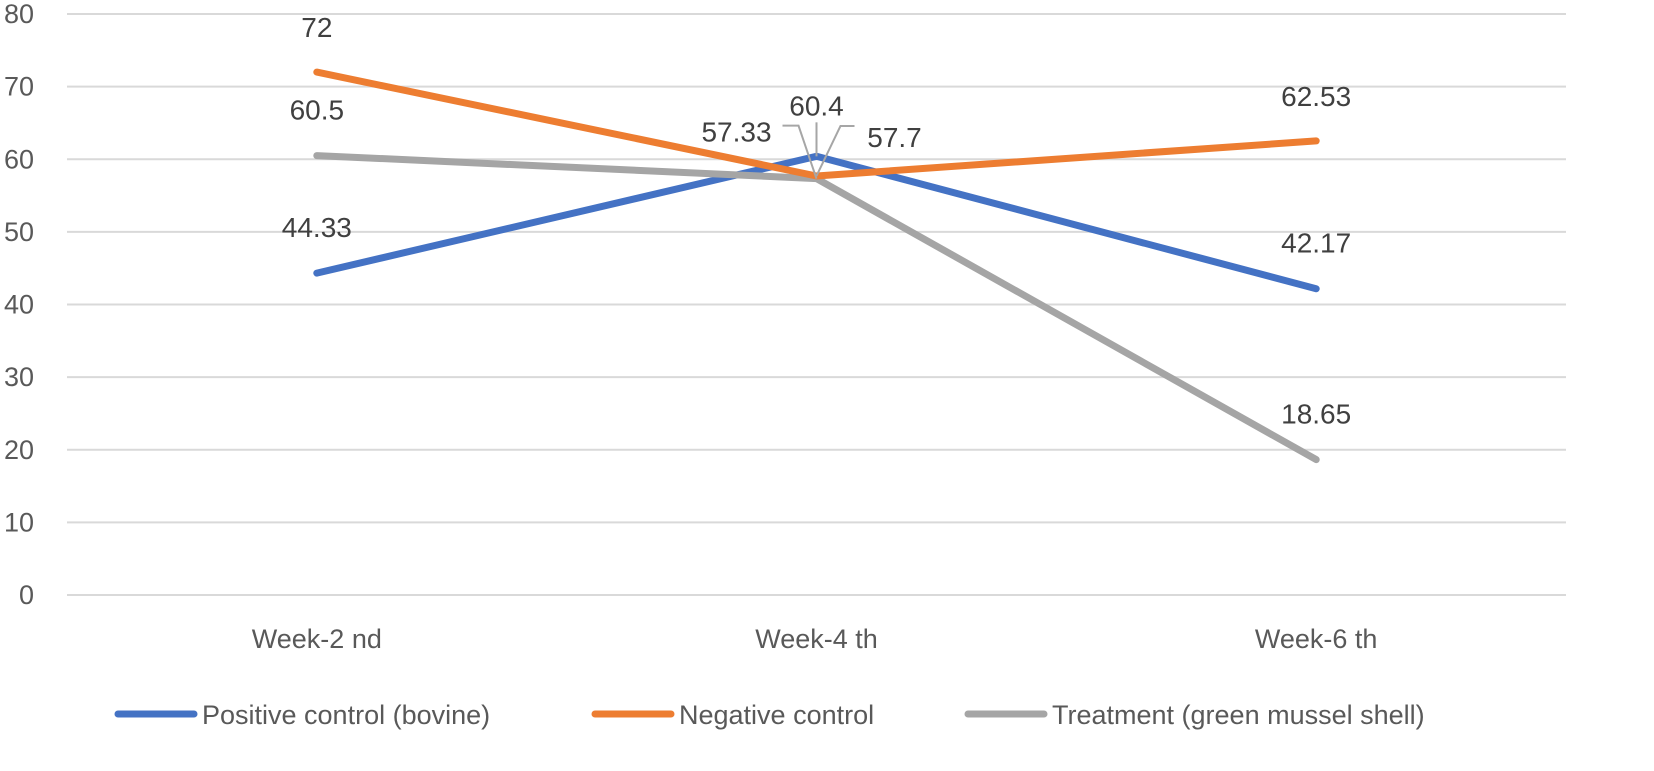 The height and width of the screenshot is (771, 1654). I want to click on y-tick-label-30: 30, so click(19, 377).